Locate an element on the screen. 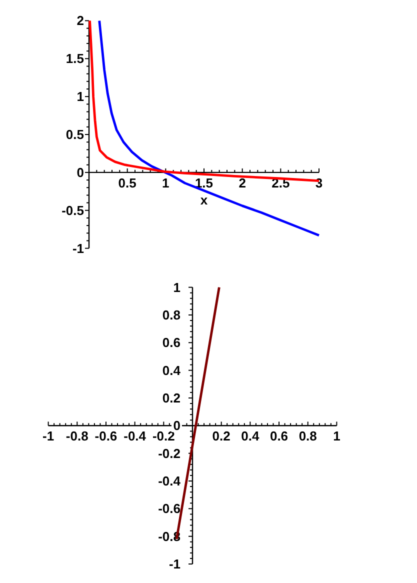 Image resolution: width=417 pixels, height=583 pixels. x-tick-label: 0.6 is located at coordinates (279, 436).